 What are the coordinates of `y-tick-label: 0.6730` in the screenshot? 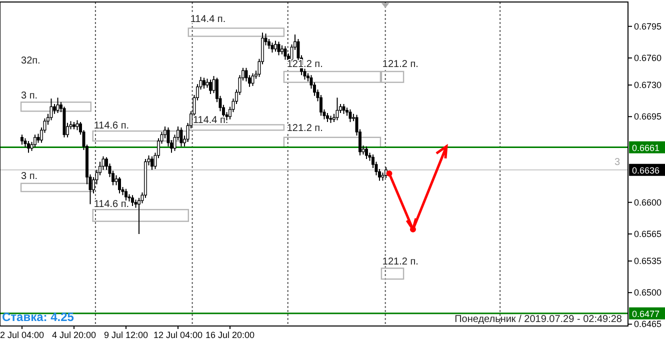 It's located at (648, 85).